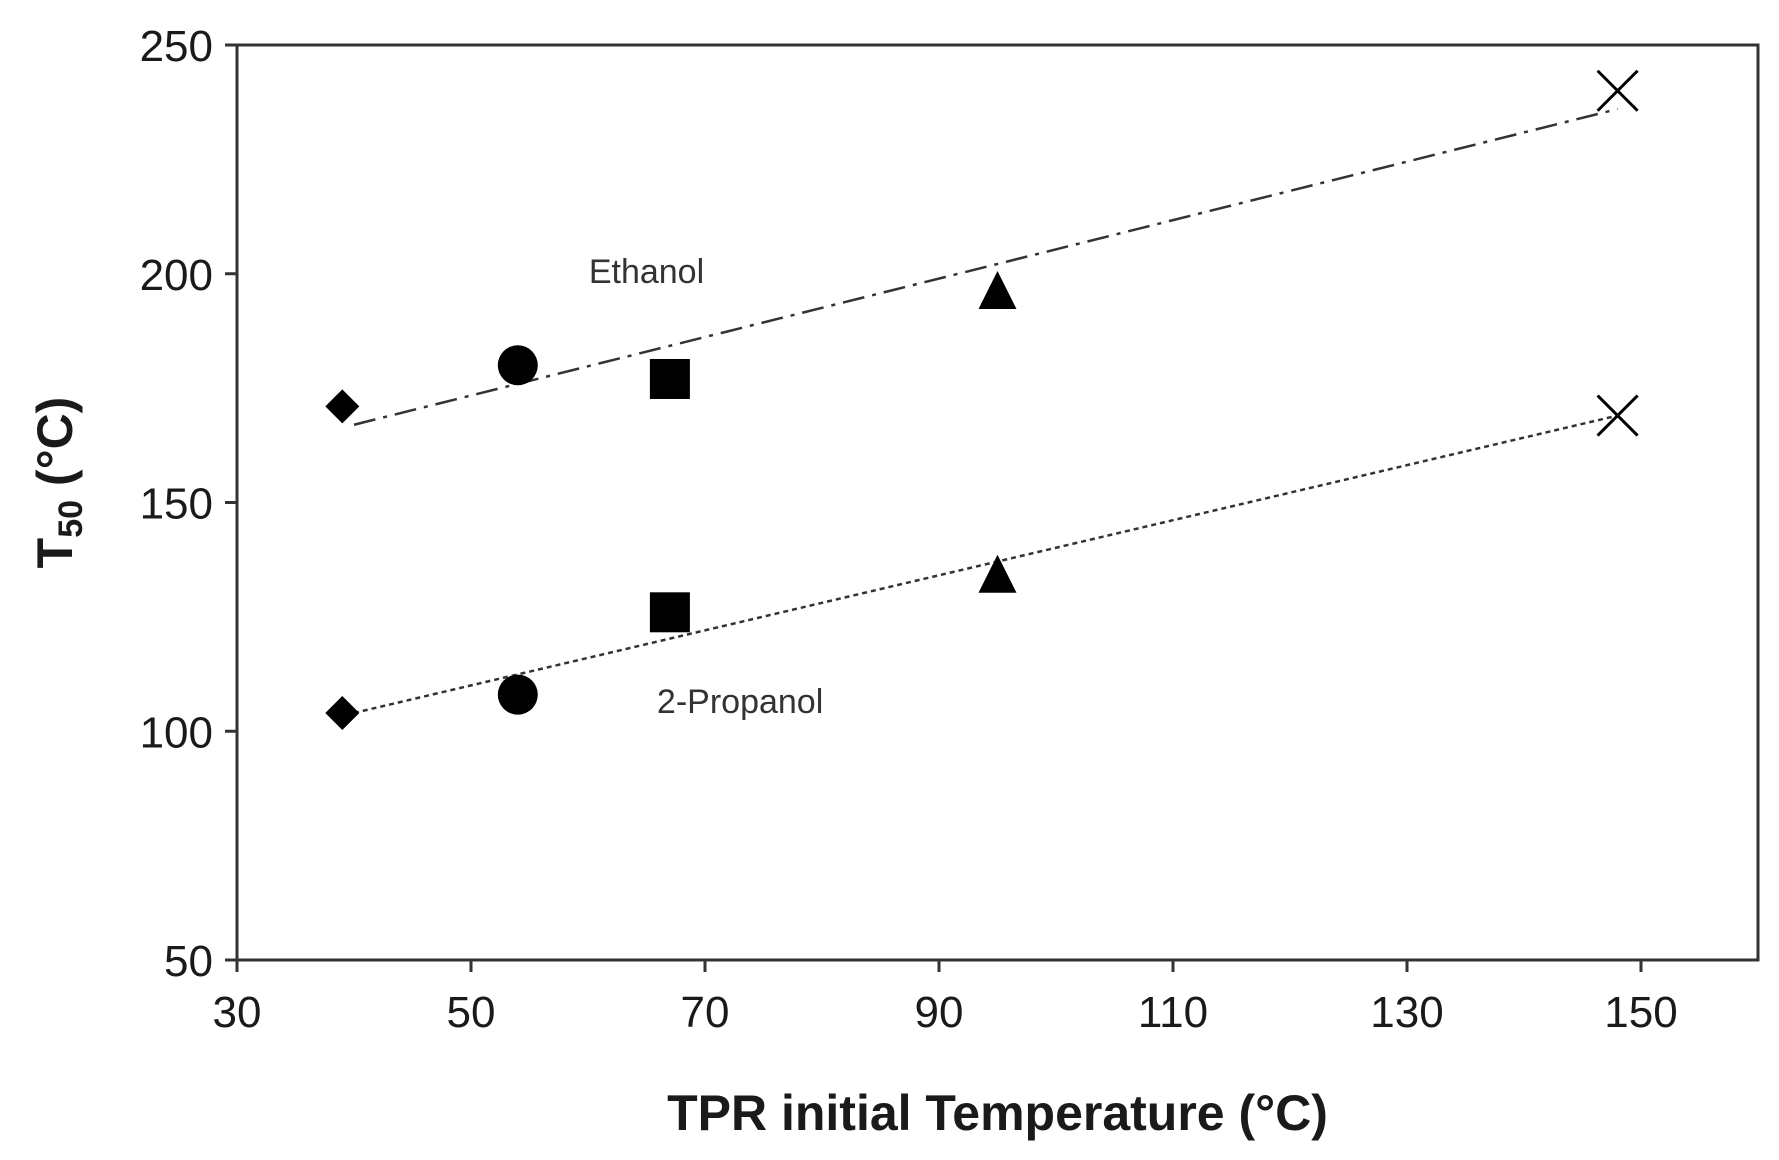  I want to click on ethanol-point-square, so click(669, 378).